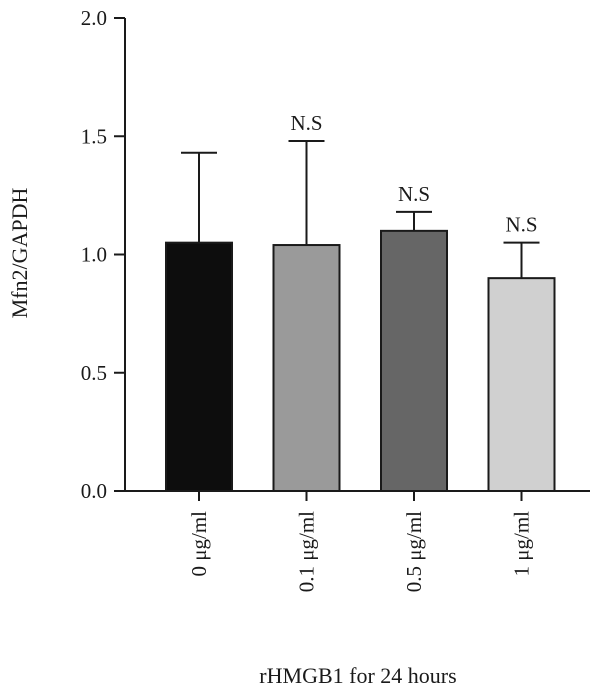 The height and width of the screenshot is (697, 600). What do you see at coordinates (94, 136) in the screenshot?
I see `y-tick-label: 1.5` at bounding box center [94, 136].